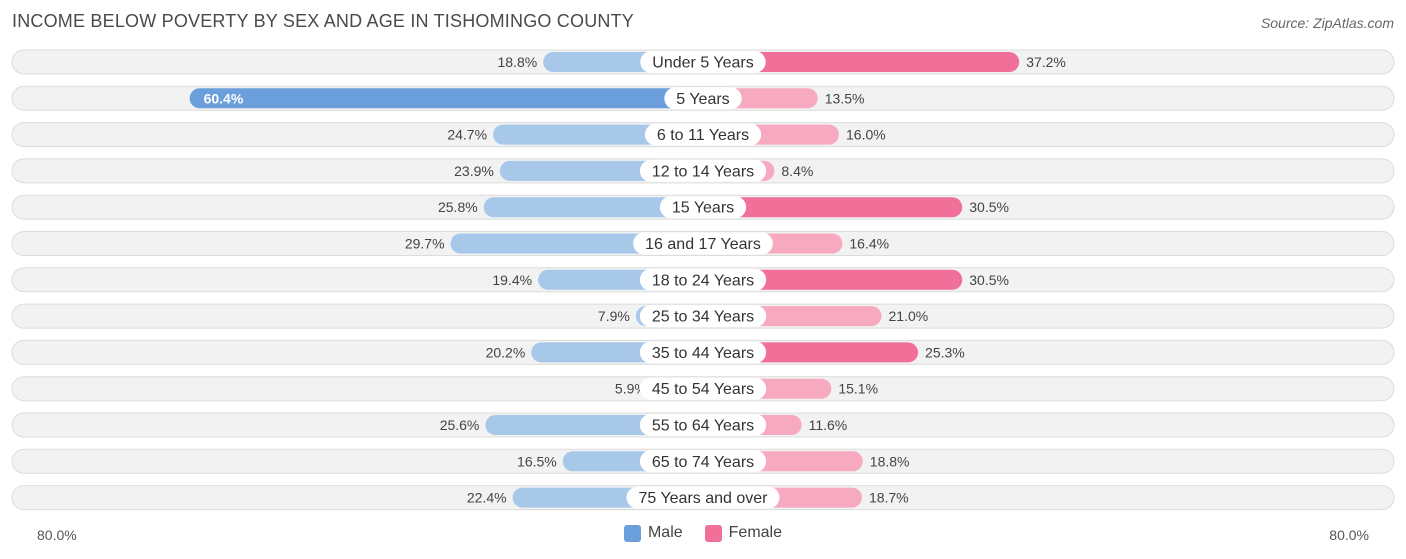  I want to click on data-label-female: 18.7%, so click(889, 498).